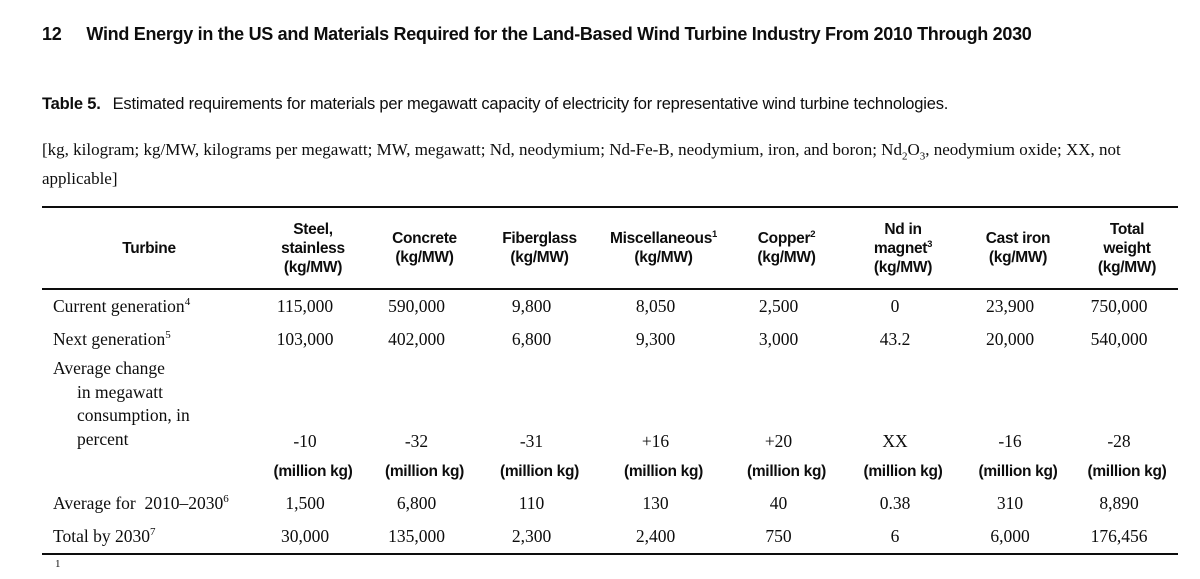 This screenshot has width=1200, height=579. I want to click on table-cell: 6,000, so click(1010, 536).